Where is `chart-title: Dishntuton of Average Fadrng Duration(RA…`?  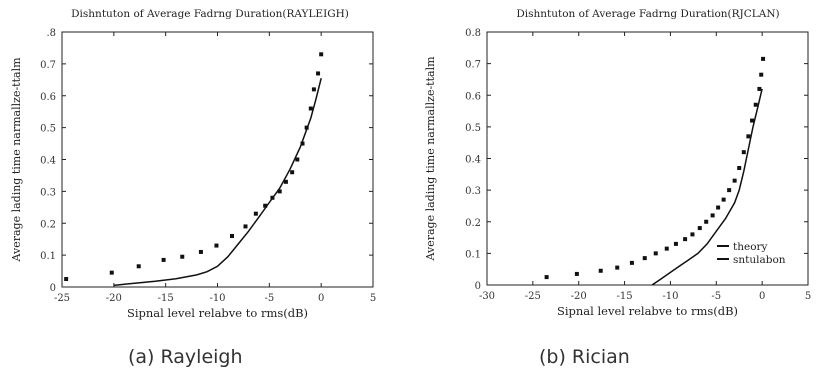 chart-title: Dishntuton of Average Fadrng Duration(RA… is located at coordinates (210, 14).